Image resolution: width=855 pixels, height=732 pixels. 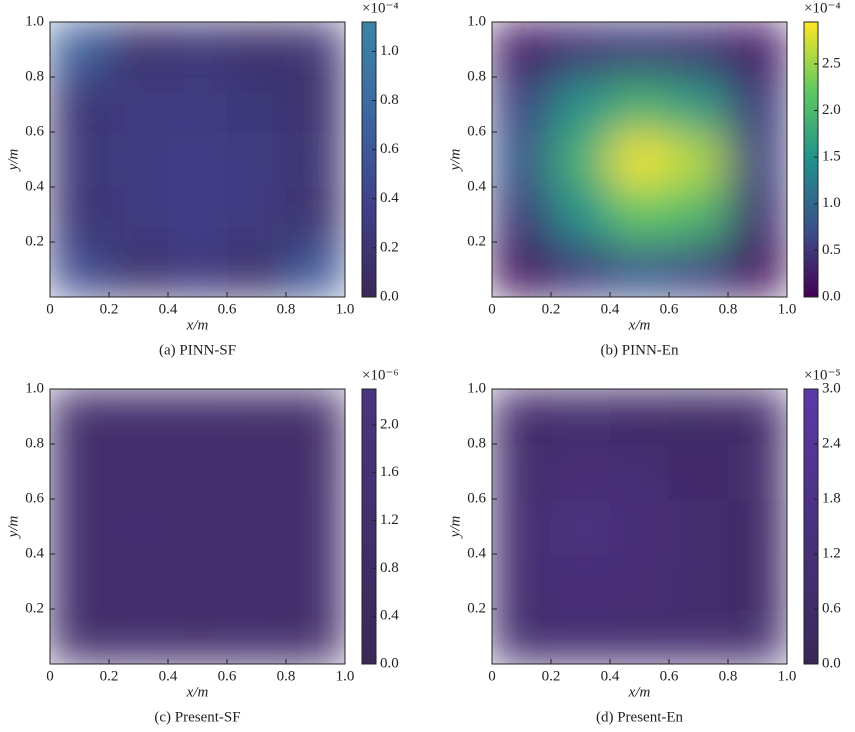 What do you see at coordinates (389, 51) in the screenshot?
I see `colorbar-tick-label: 1.0` at bounding box center [389, 51].